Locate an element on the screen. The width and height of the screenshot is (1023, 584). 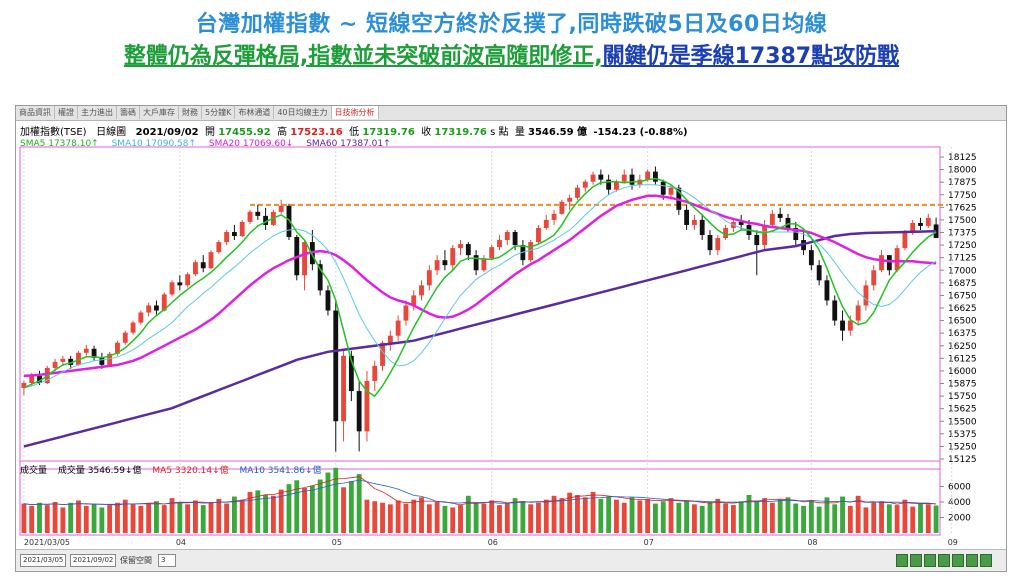
tab-6: 5分鐘K is located at coordinates (219, 112).